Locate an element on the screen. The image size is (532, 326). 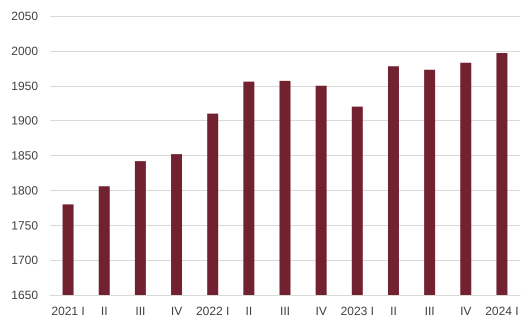
x-tick-label: 2022 I is located at coordinates (213, 311).